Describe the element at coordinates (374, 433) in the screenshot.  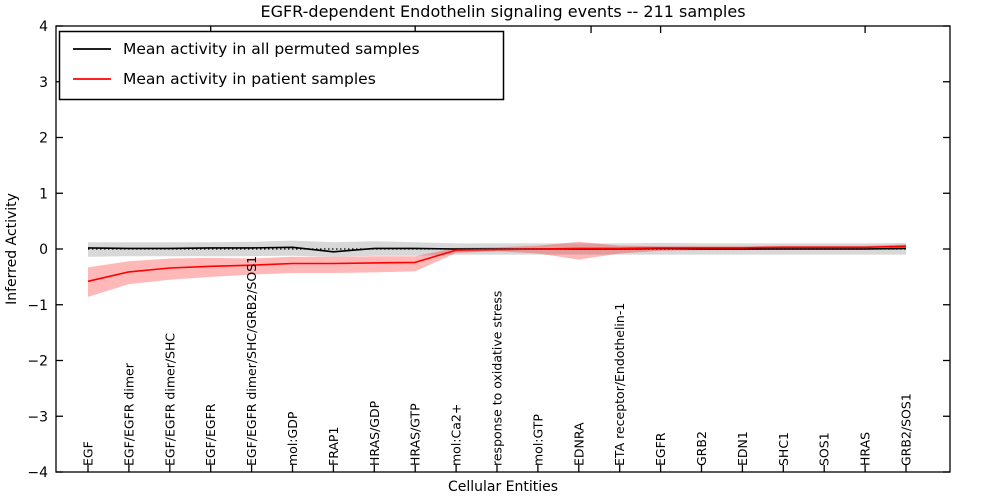
I see `x-tick-label: HRAS/GDP` at that location.